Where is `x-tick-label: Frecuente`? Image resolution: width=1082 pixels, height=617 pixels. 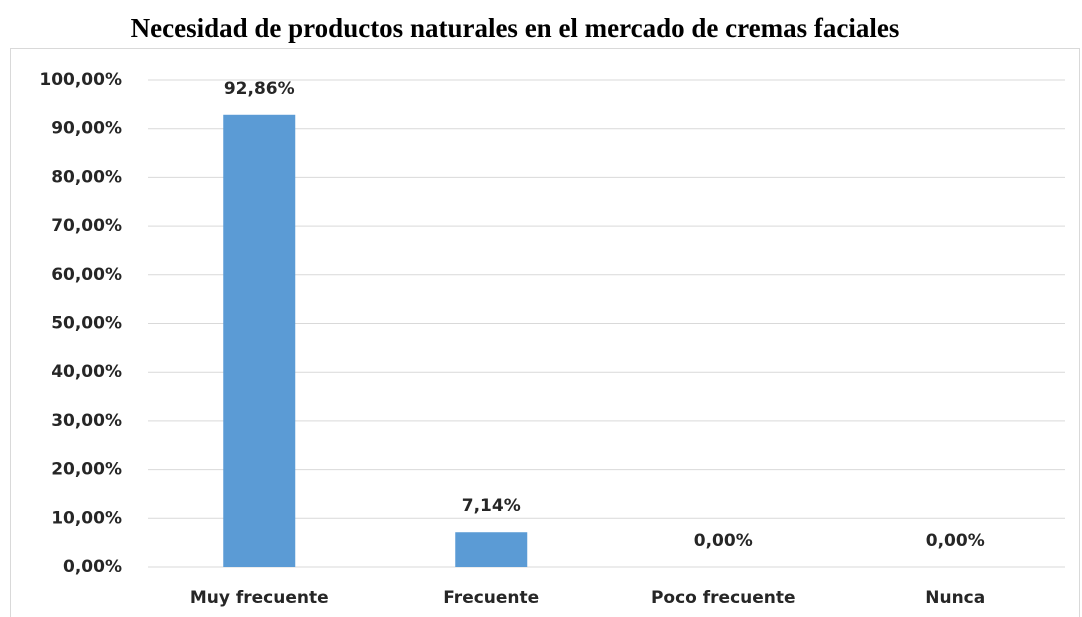
x-tick-label: Frecuente is located at coordinates (491, 598).